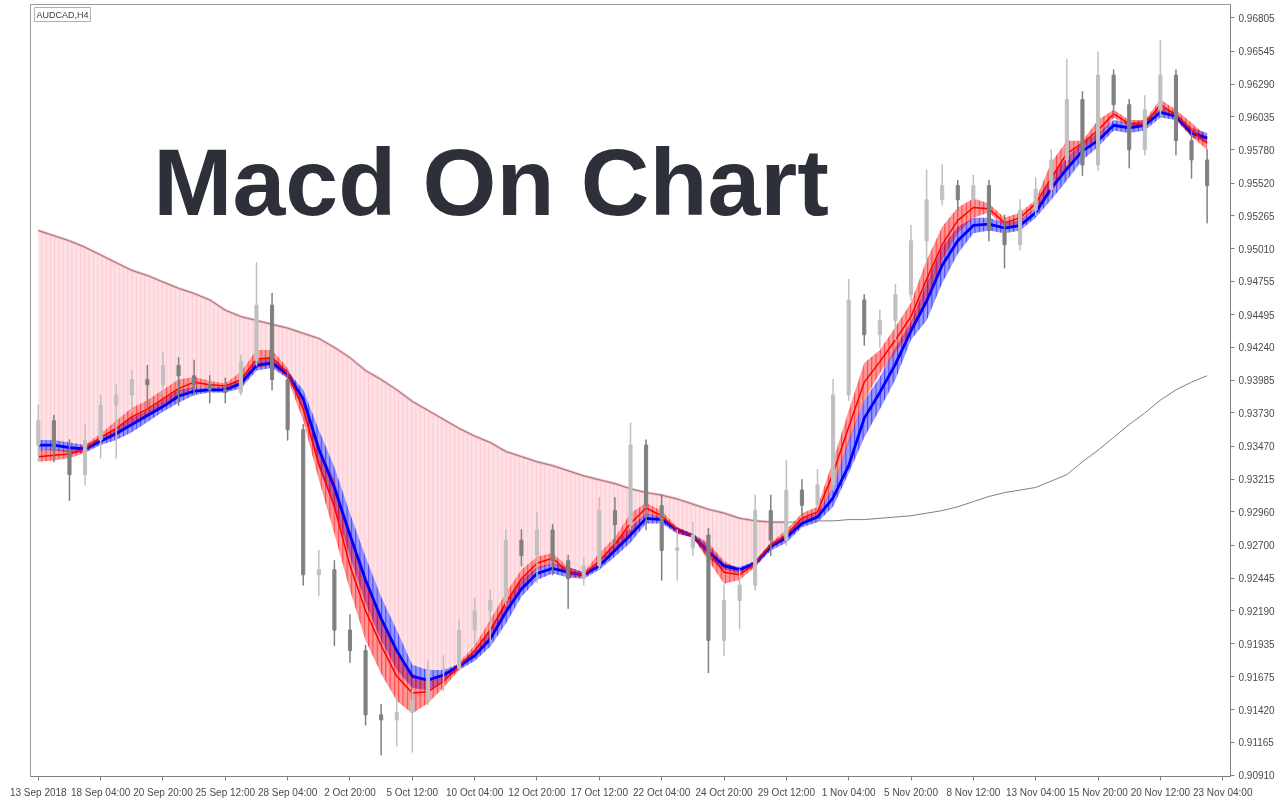 The image size is (1280, 800). What do you see at coordinates (1257, 710) in the screenshot?
I see `y-tick-label: 0.91420` at bounding box center [1257, 710].